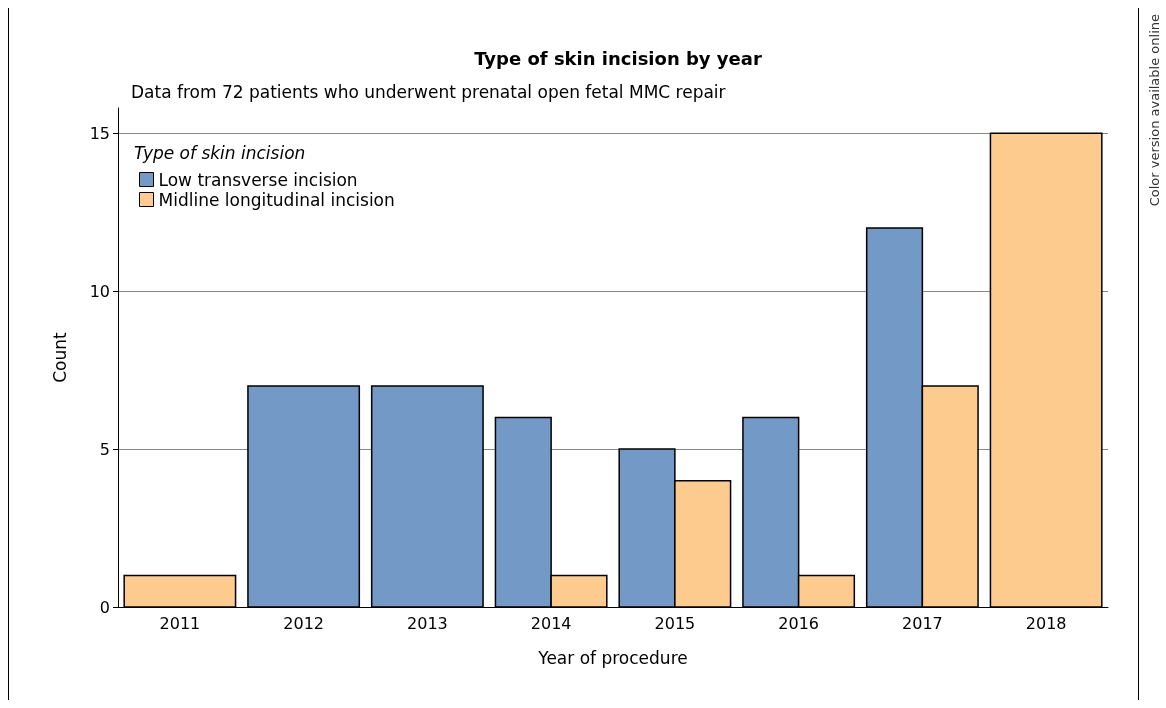 The width and height of the screenshot is (1166, 708). What do you see at coordinates (59, 357) in the screenshot?
I see `y-axis-title: Count` at bounding box center [59, 357].